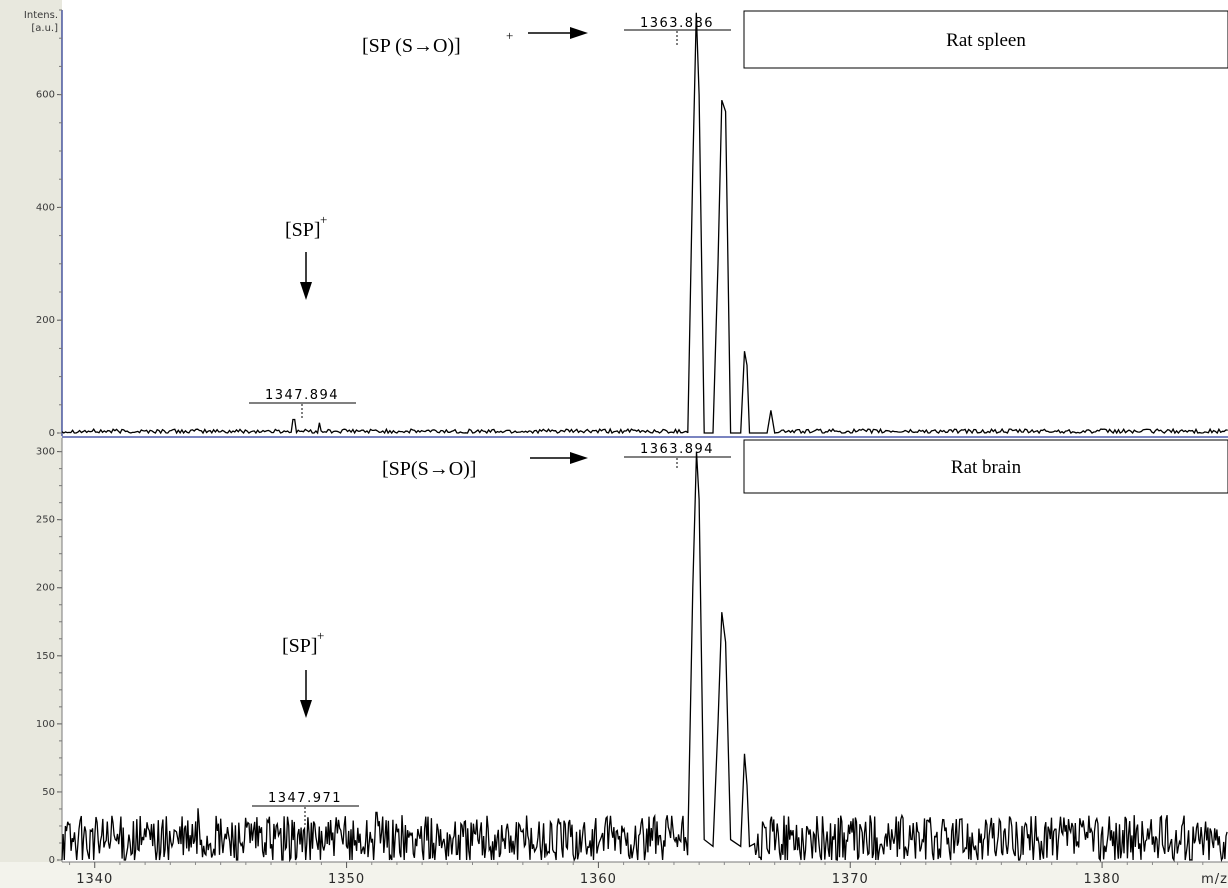  I want to click on bottom-minor-arrow, so click(306, 694).